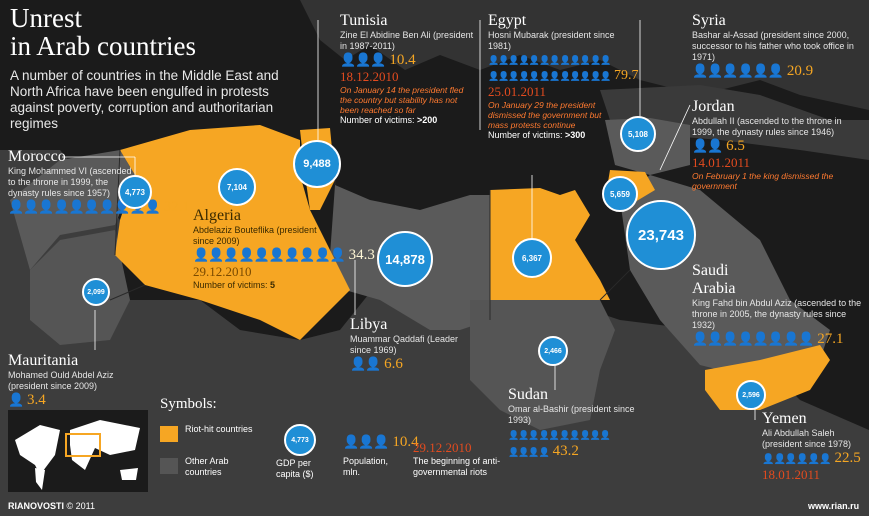  What do you see at coordinates (713, 106) in the screenshot?
I see `jordan-name: Jordan` at bounding box center [713, 106].